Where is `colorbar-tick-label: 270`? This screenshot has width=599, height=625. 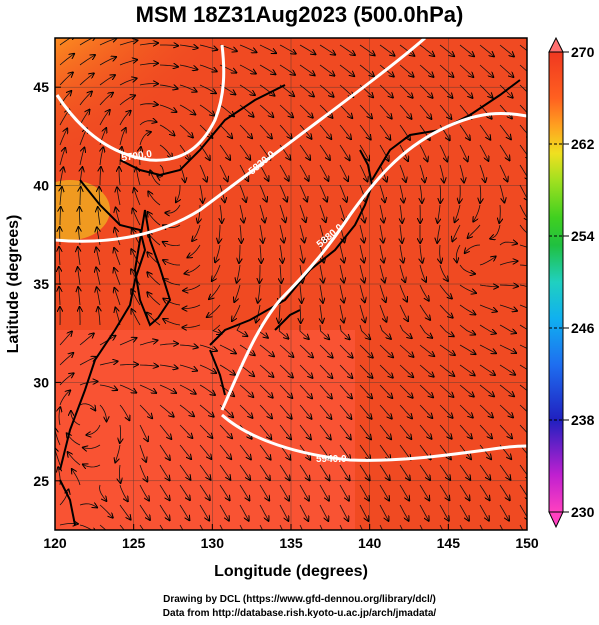 colorbar-tick-label: 270 is located at coordinates (583, 52).